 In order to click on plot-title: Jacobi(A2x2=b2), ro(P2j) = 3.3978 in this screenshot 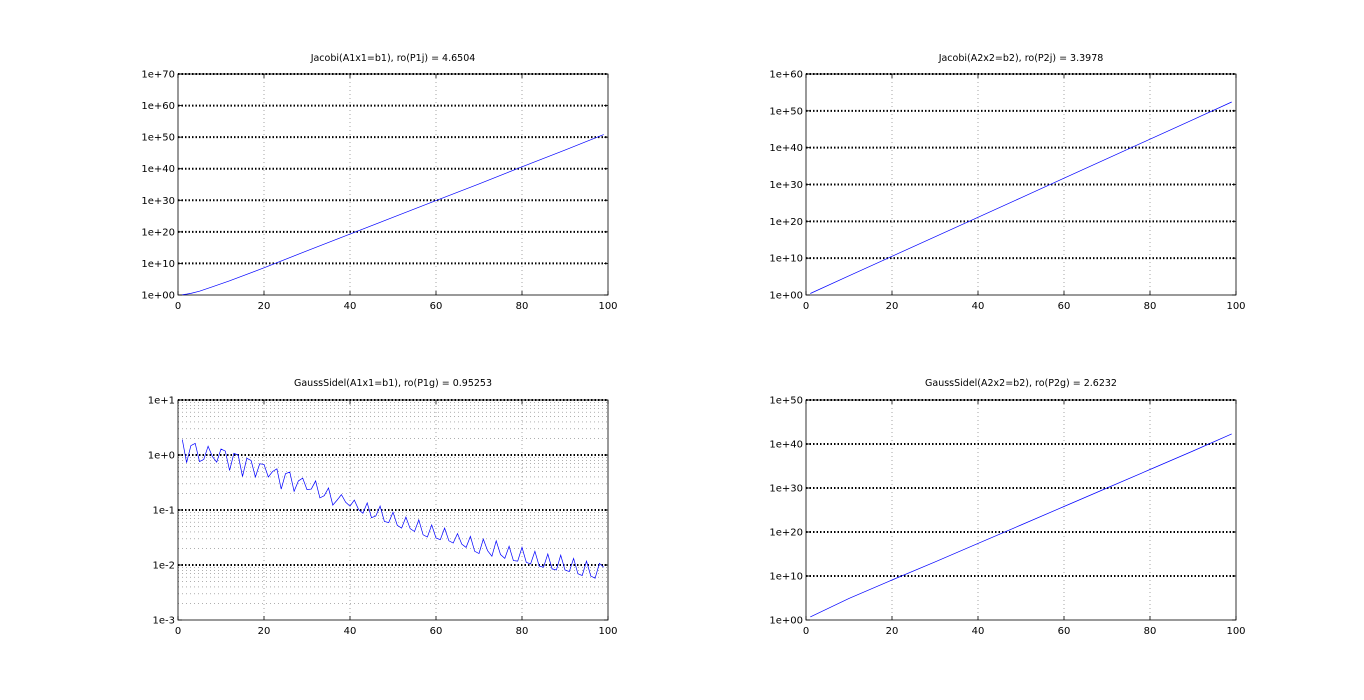, I will do `click(1021, 58)`.